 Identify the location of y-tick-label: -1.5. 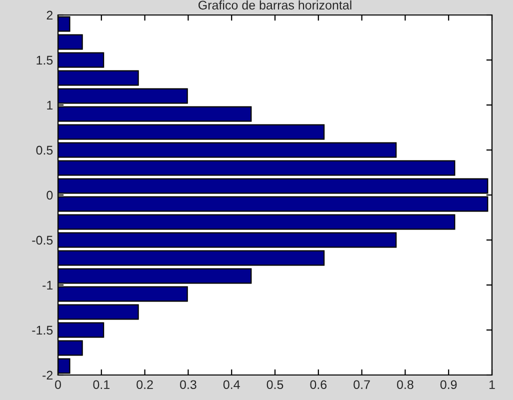
(42, 330).